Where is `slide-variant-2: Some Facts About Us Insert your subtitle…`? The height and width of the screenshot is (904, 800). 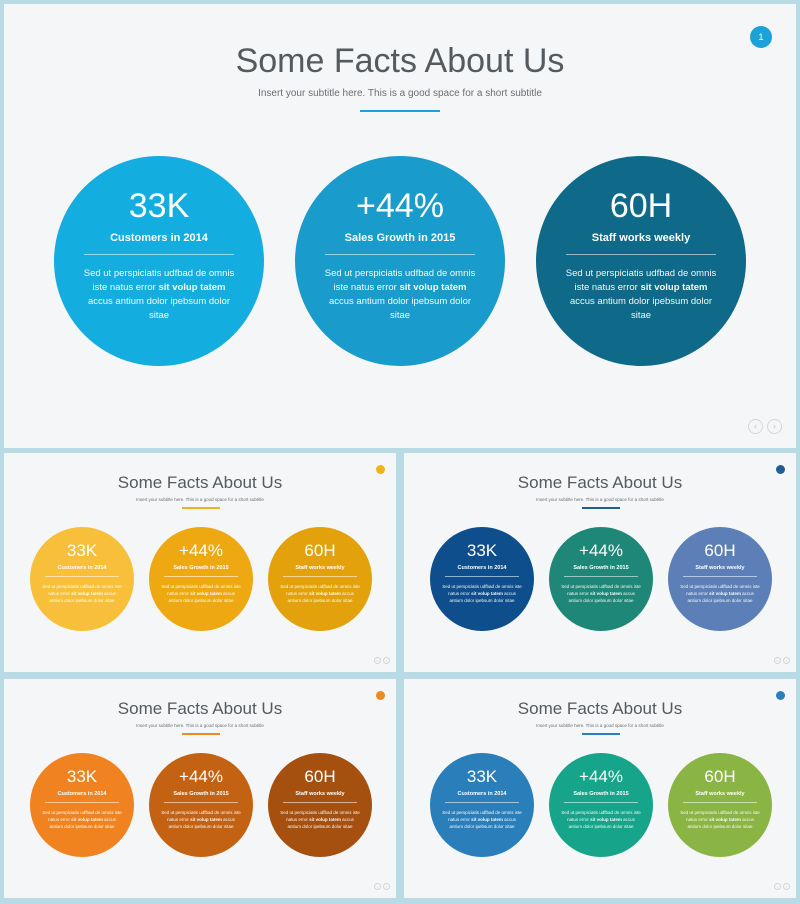
slide-variant-2: Some Facts About Us Insert your subtitle… is located at coordinates (600, 562).